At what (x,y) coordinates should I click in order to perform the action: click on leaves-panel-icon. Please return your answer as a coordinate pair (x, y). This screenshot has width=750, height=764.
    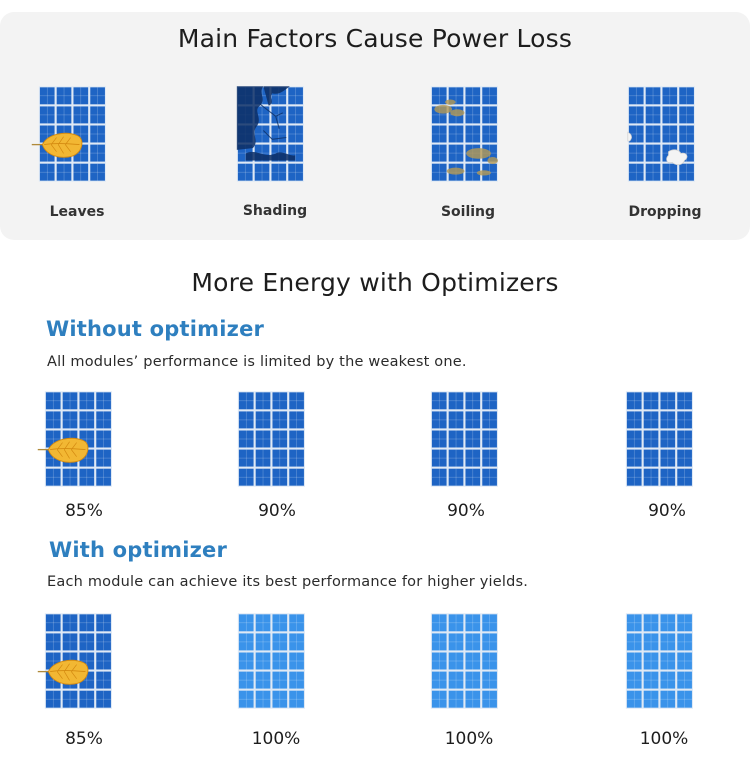
    Looking at the image, I should click on (68, 134).